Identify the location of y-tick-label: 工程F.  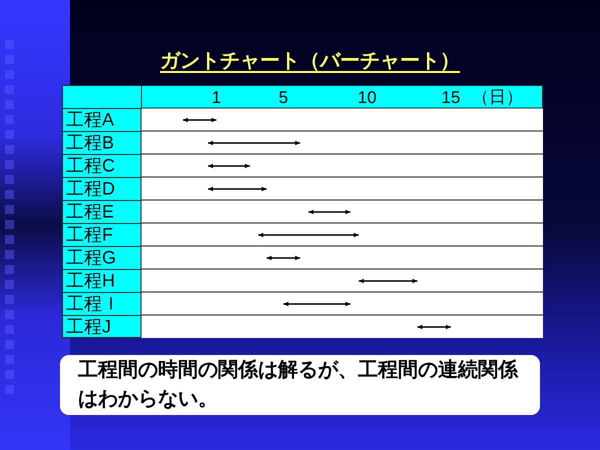
(89, 234).